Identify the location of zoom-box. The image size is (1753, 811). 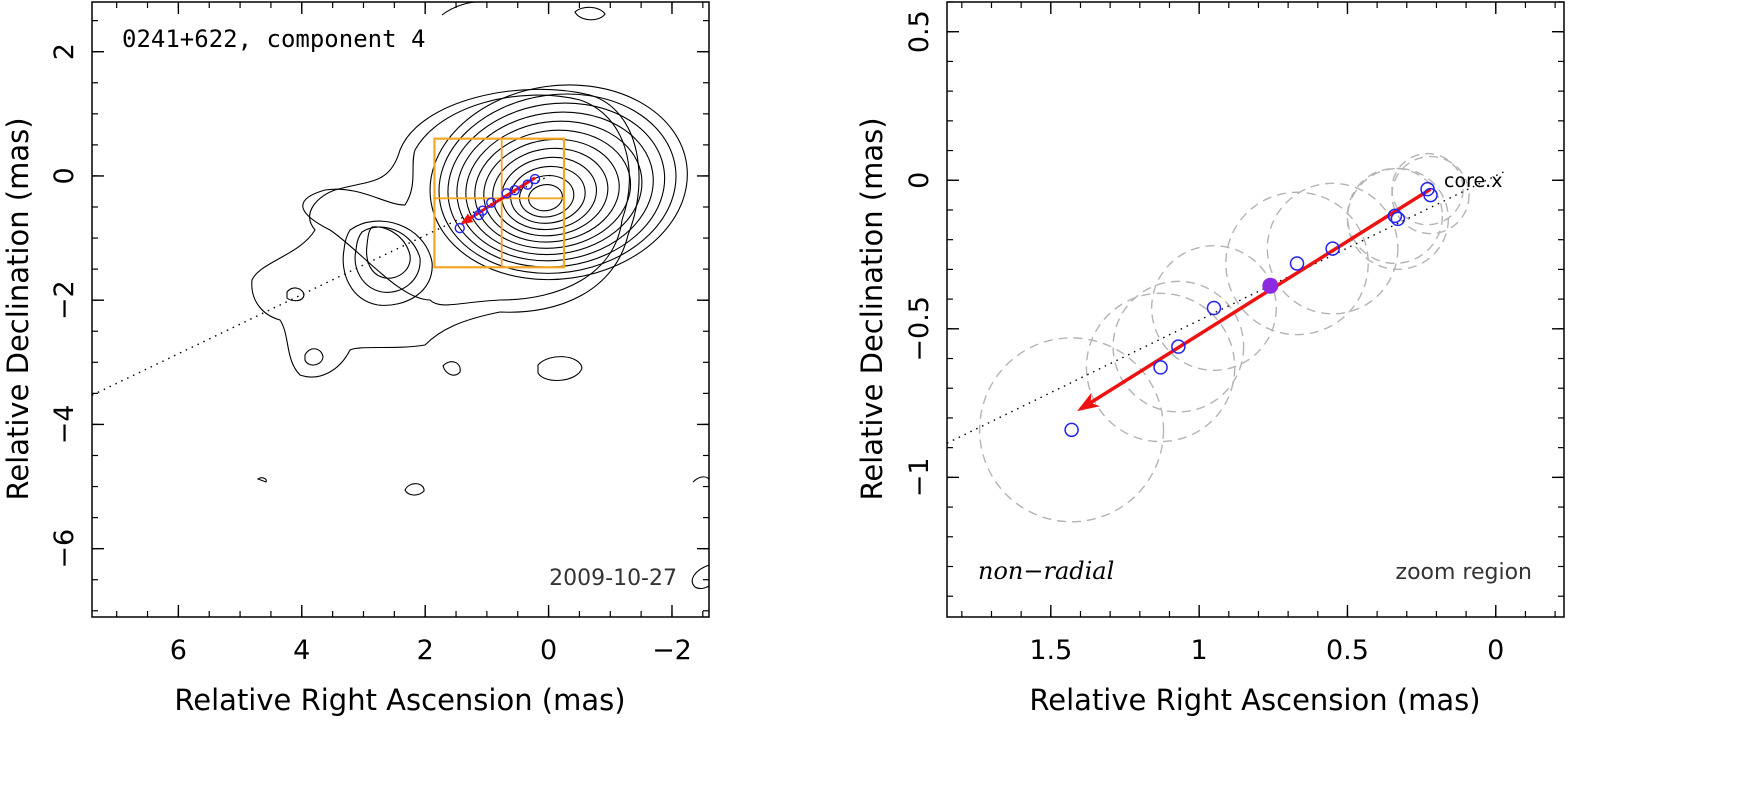
(499, 203).